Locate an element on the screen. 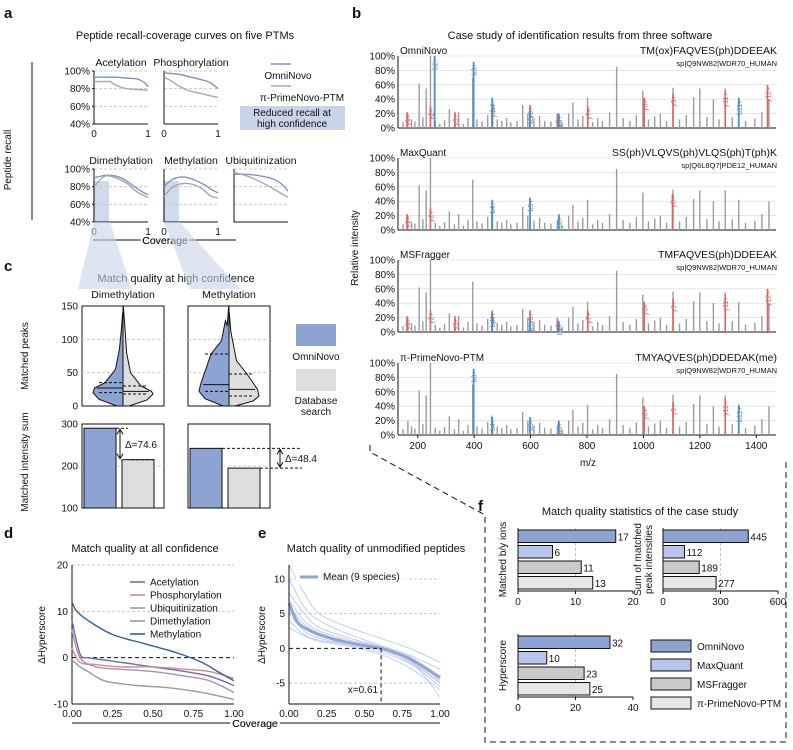  bar-value: 17 is located at coordinates (624, 538).